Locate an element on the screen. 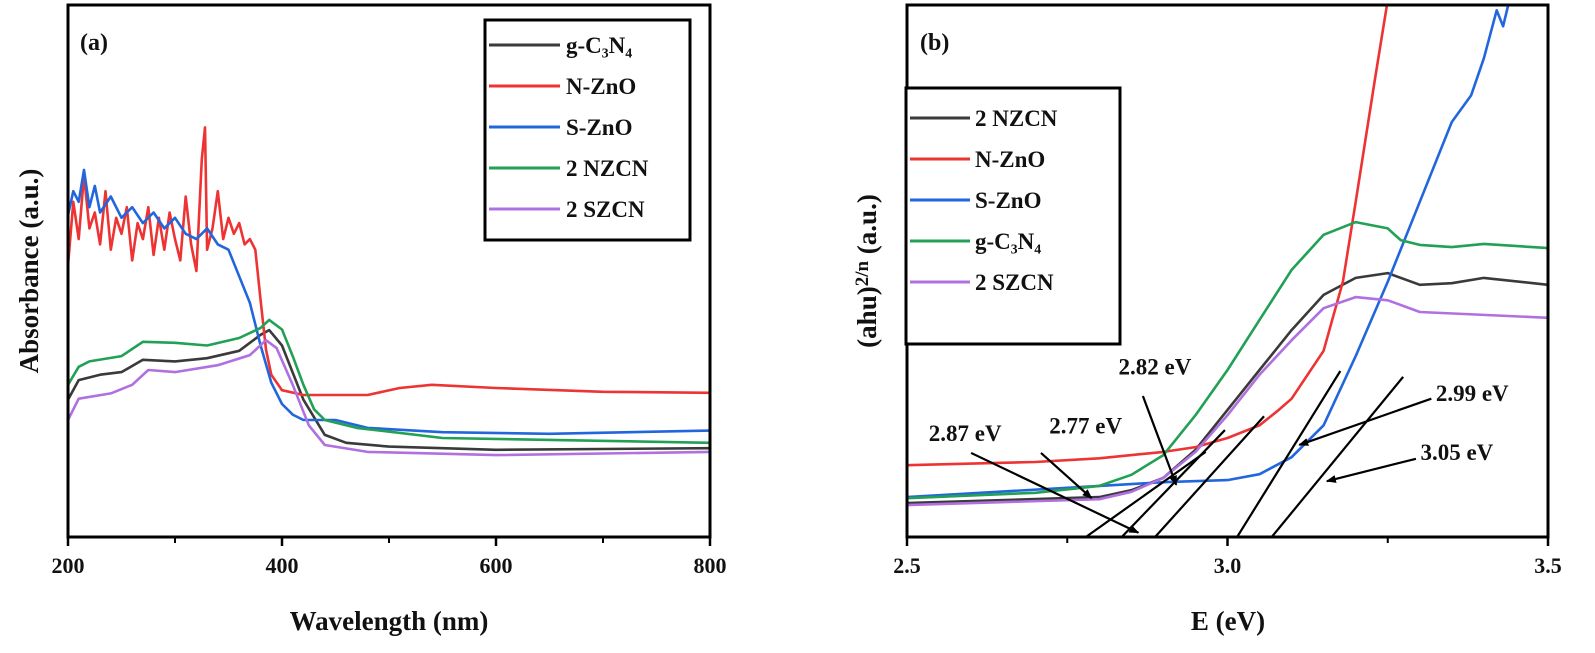 Image resolution: width=1595 pixels, height=653 pixels. panel-b-annotations: 2.87 eV 2.77 eV 2.82 eV 2.99 eV 3.05 eV is located at coordinates (1219, 444).